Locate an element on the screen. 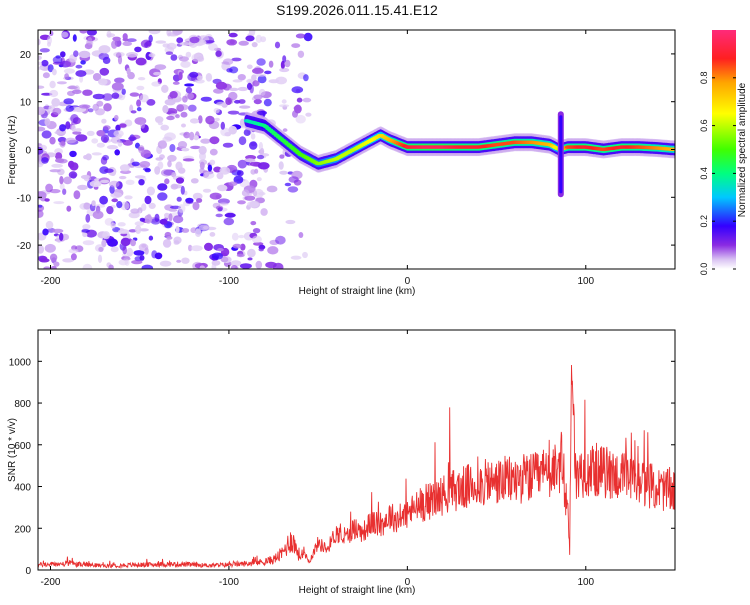 The height and width of the screenshot is (605, 750). colorbar-tick-label: 0.0 is located at coordinates (704, 269).